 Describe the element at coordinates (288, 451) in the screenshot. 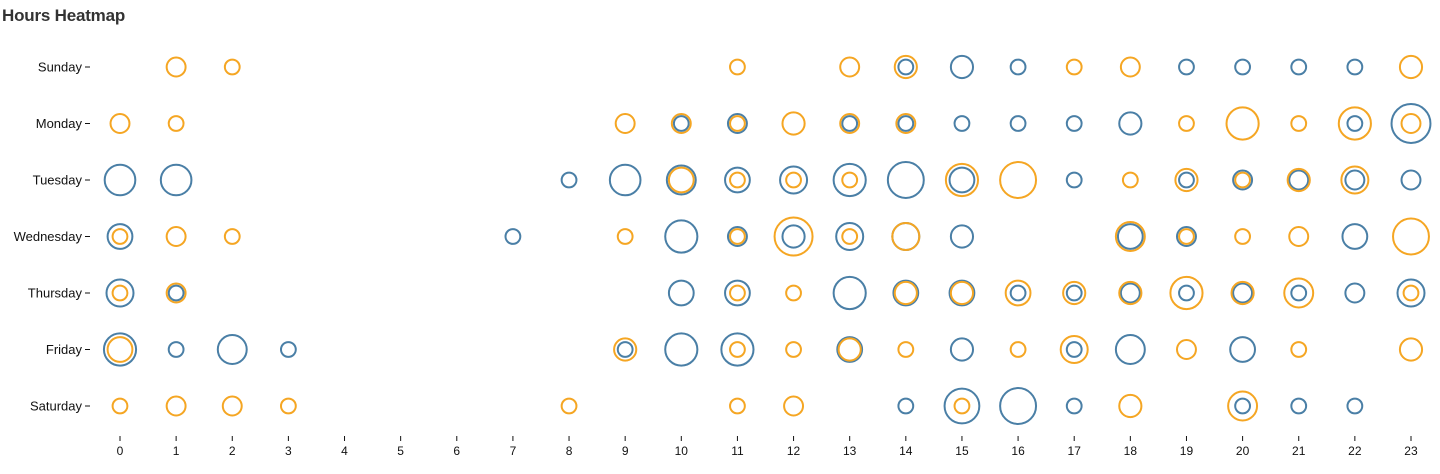

I see `x-tick-label-3: 3` at that location.